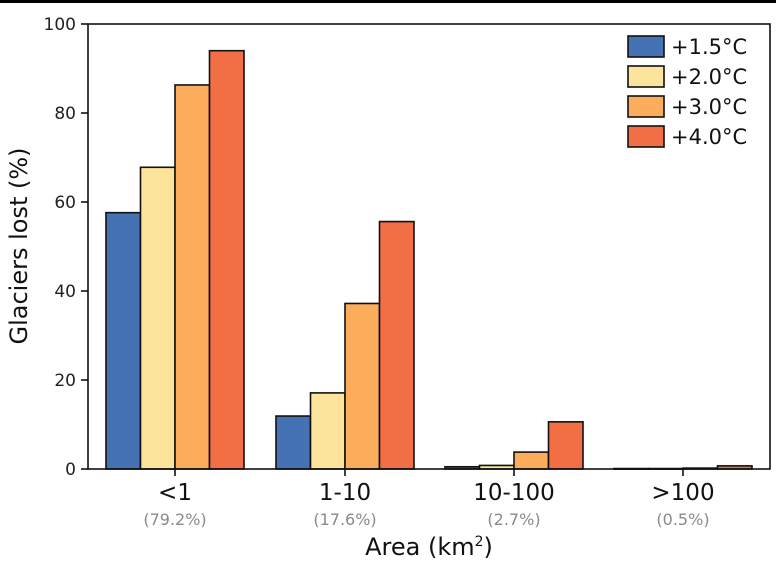  I want to click on legend-swatch-+2.0°C, so click(646, 76).